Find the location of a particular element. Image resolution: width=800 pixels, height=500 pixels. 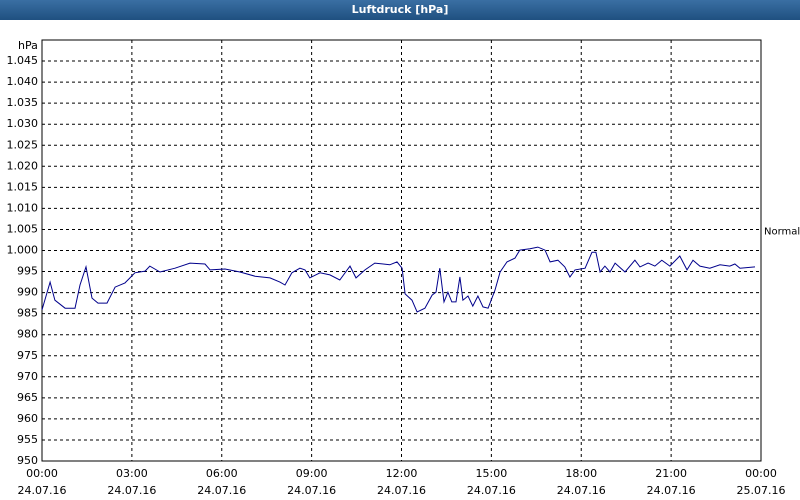

y-tick-label: 975 is located at coordinates (27, 355).